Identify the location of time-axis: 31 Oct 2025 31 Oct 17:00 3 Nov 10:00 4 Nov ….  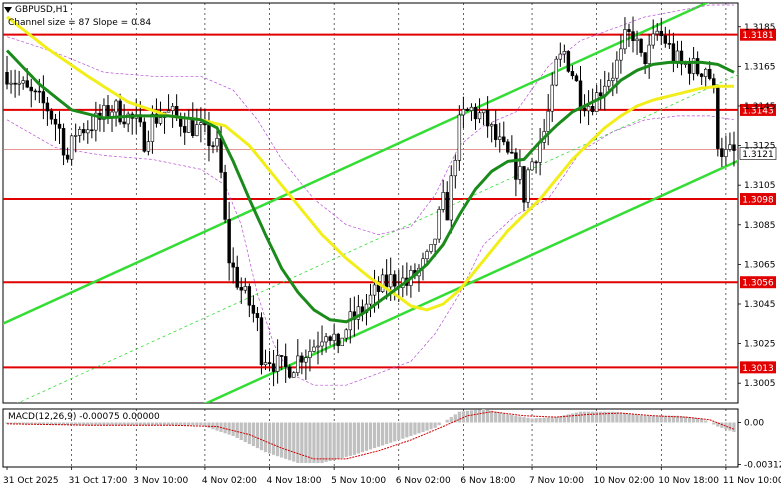
(392, 476).